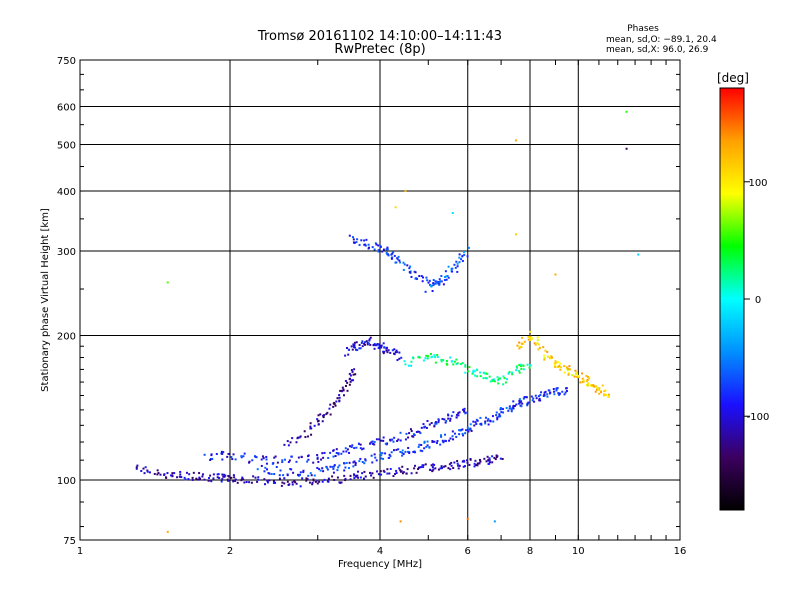 The width and height of the screenshot is (800, 600). Describe the element at coordinates (743, 291) in the screenshot. I see `colorbar: [deg] 100 0 -100` at that location.